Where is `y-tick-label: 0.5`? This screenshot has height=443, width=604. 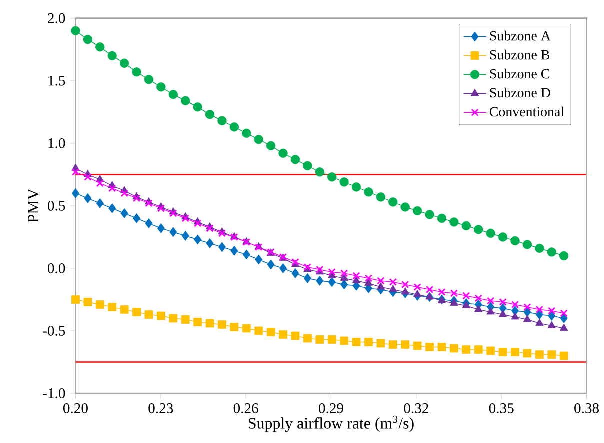 y-tick-label: 0.5 is located at coordinates (57, 205).